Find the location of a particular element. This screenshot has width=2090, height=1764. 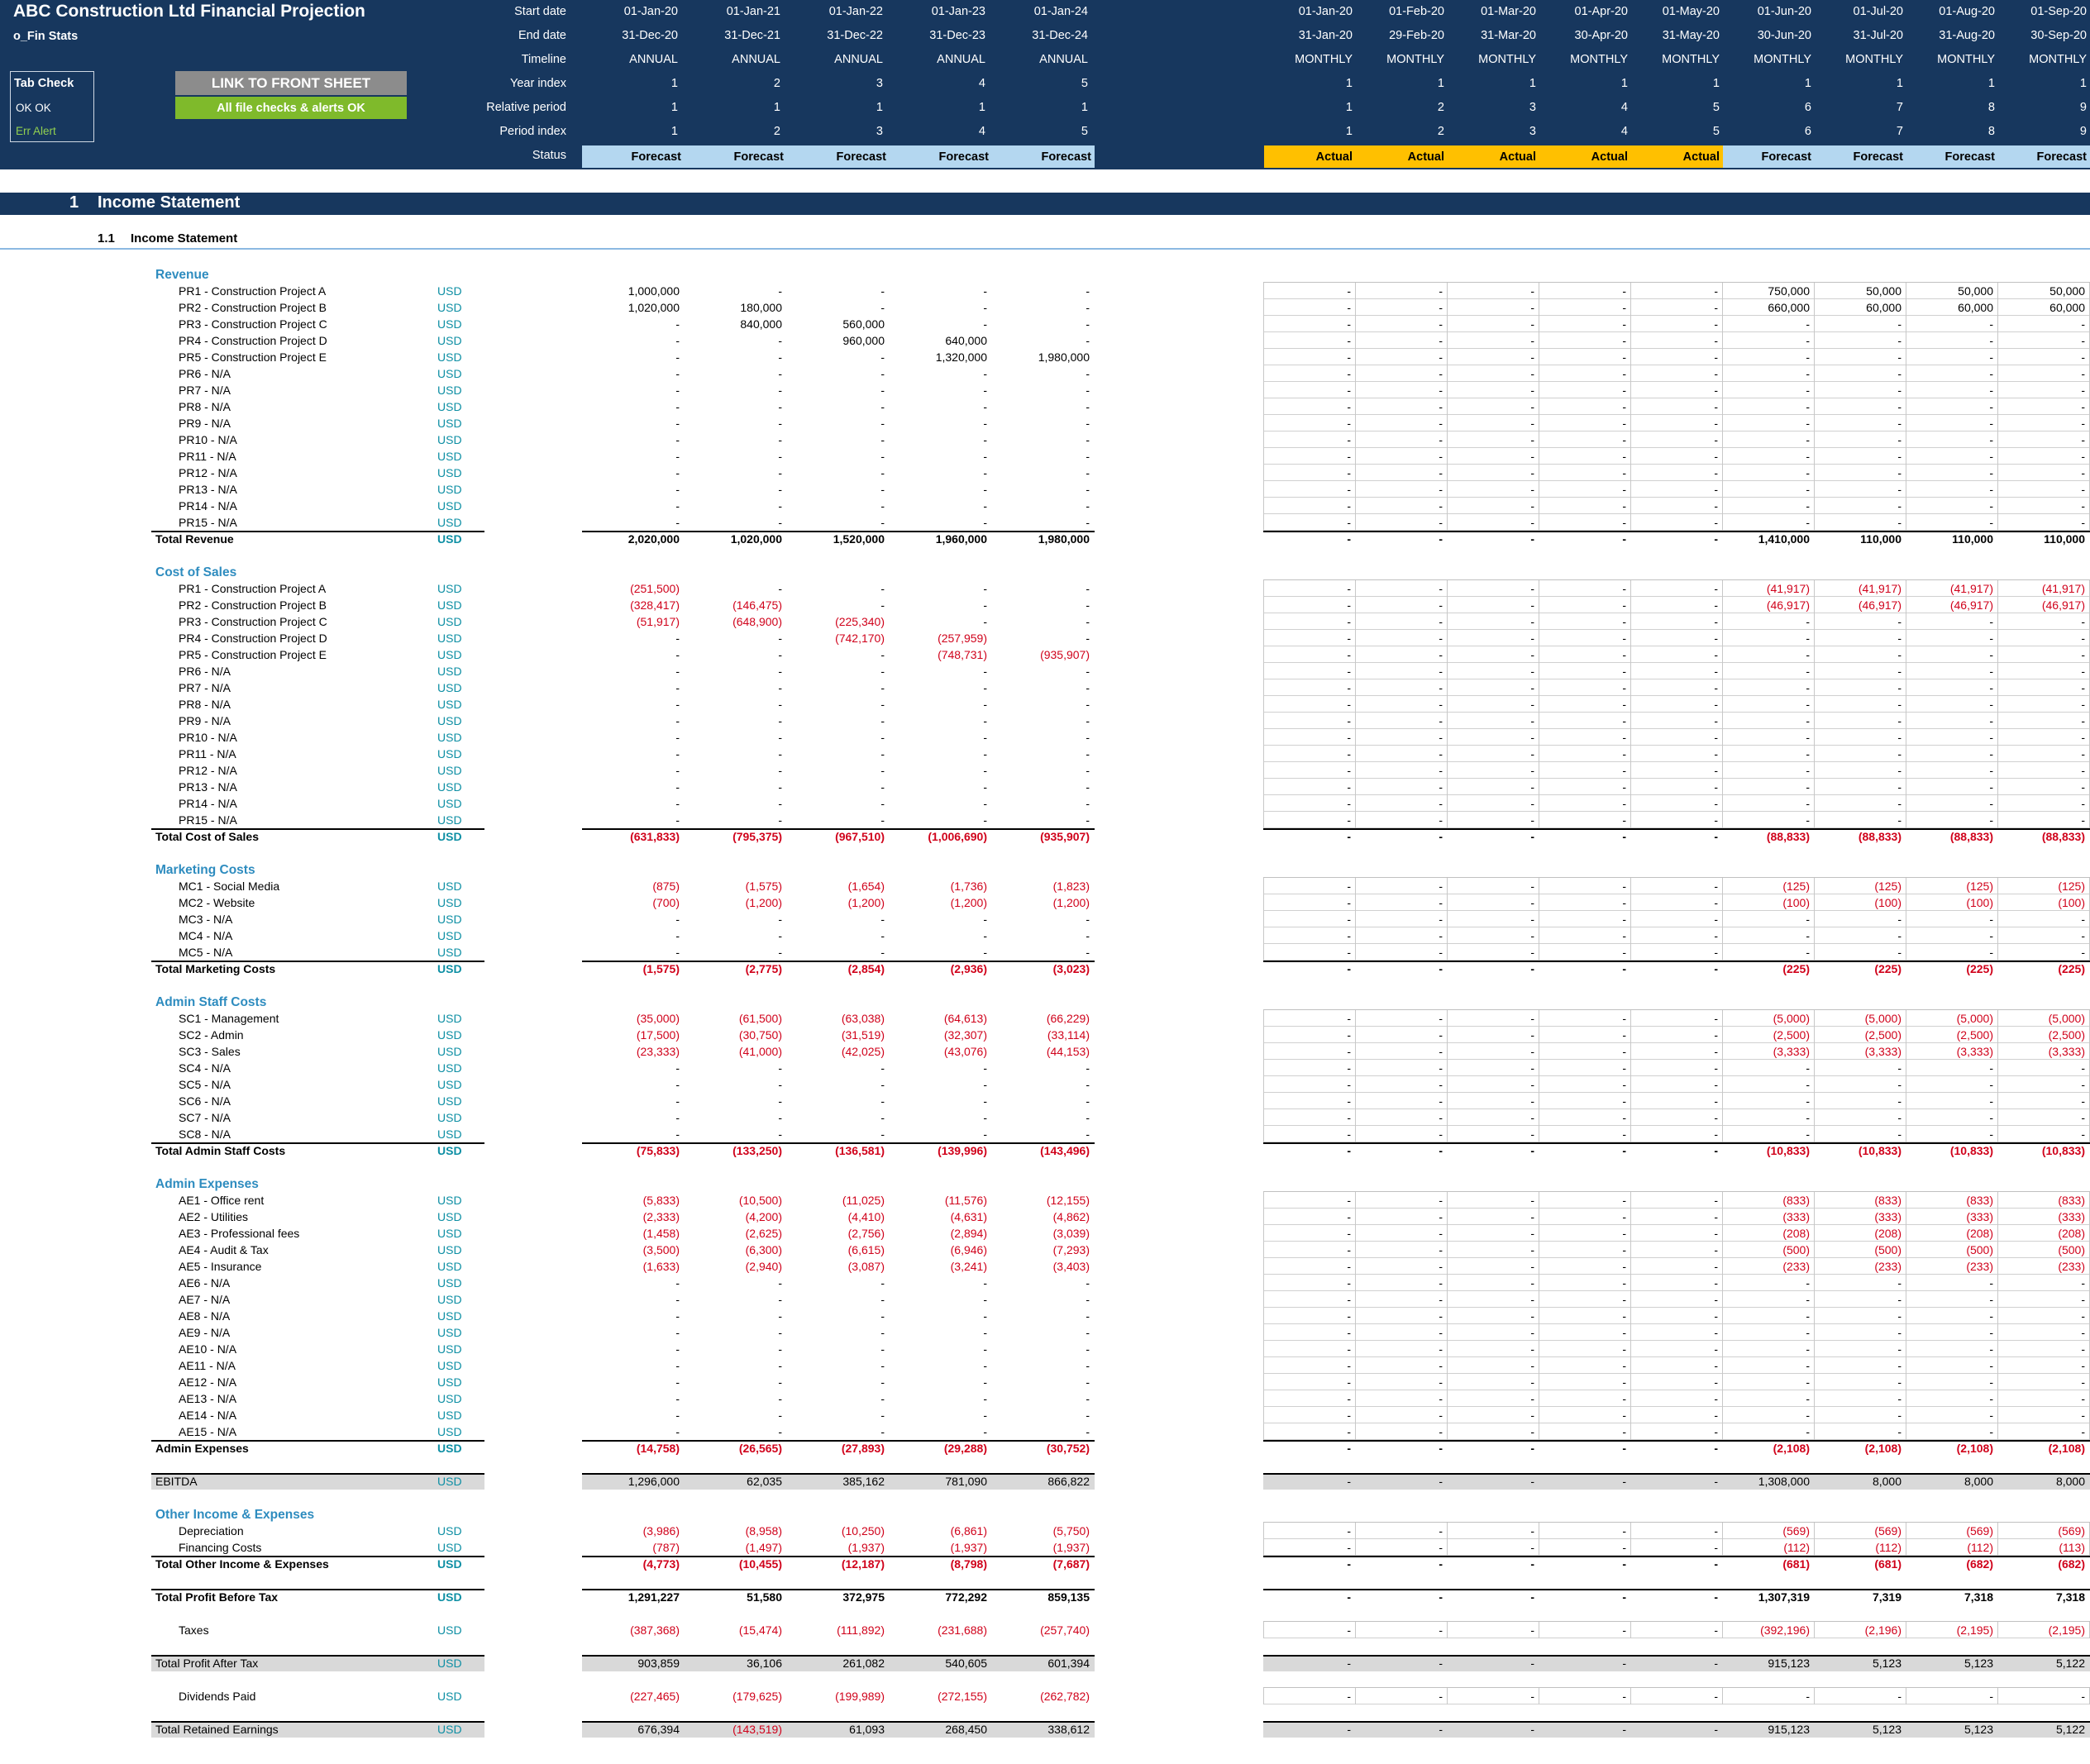

row-label: PR1 - Construction Project A is located at coordinates (253, 291).